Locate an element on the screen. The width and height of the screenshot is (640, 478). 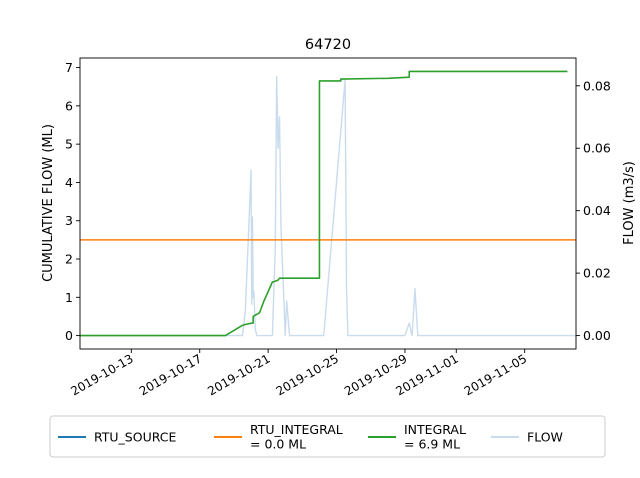
y-left-tick-label: 5 is located at coordinates (69, 144).